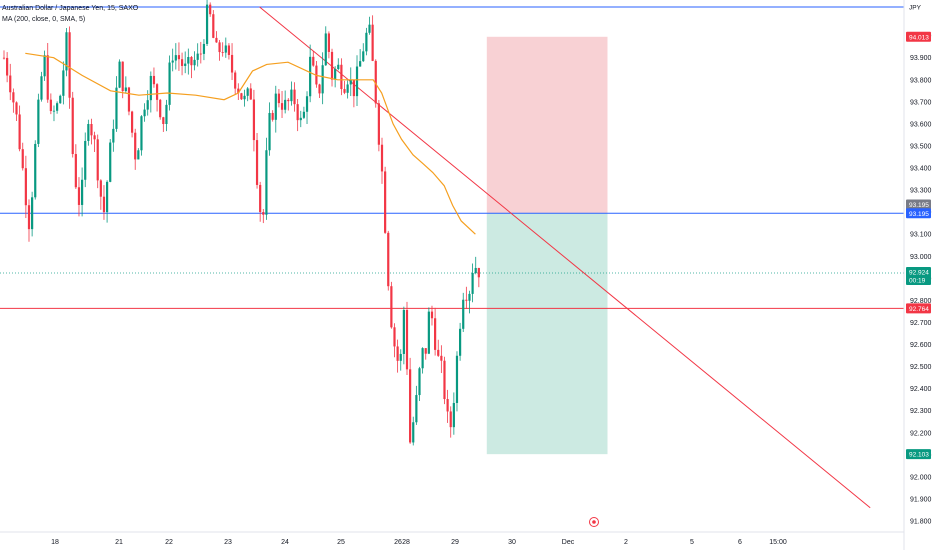 The height and width of the screenshot is (550, 932). Describe the element at coordinates (918, 204) in the screenshot. I see `price-tag: 93.195` at that location.